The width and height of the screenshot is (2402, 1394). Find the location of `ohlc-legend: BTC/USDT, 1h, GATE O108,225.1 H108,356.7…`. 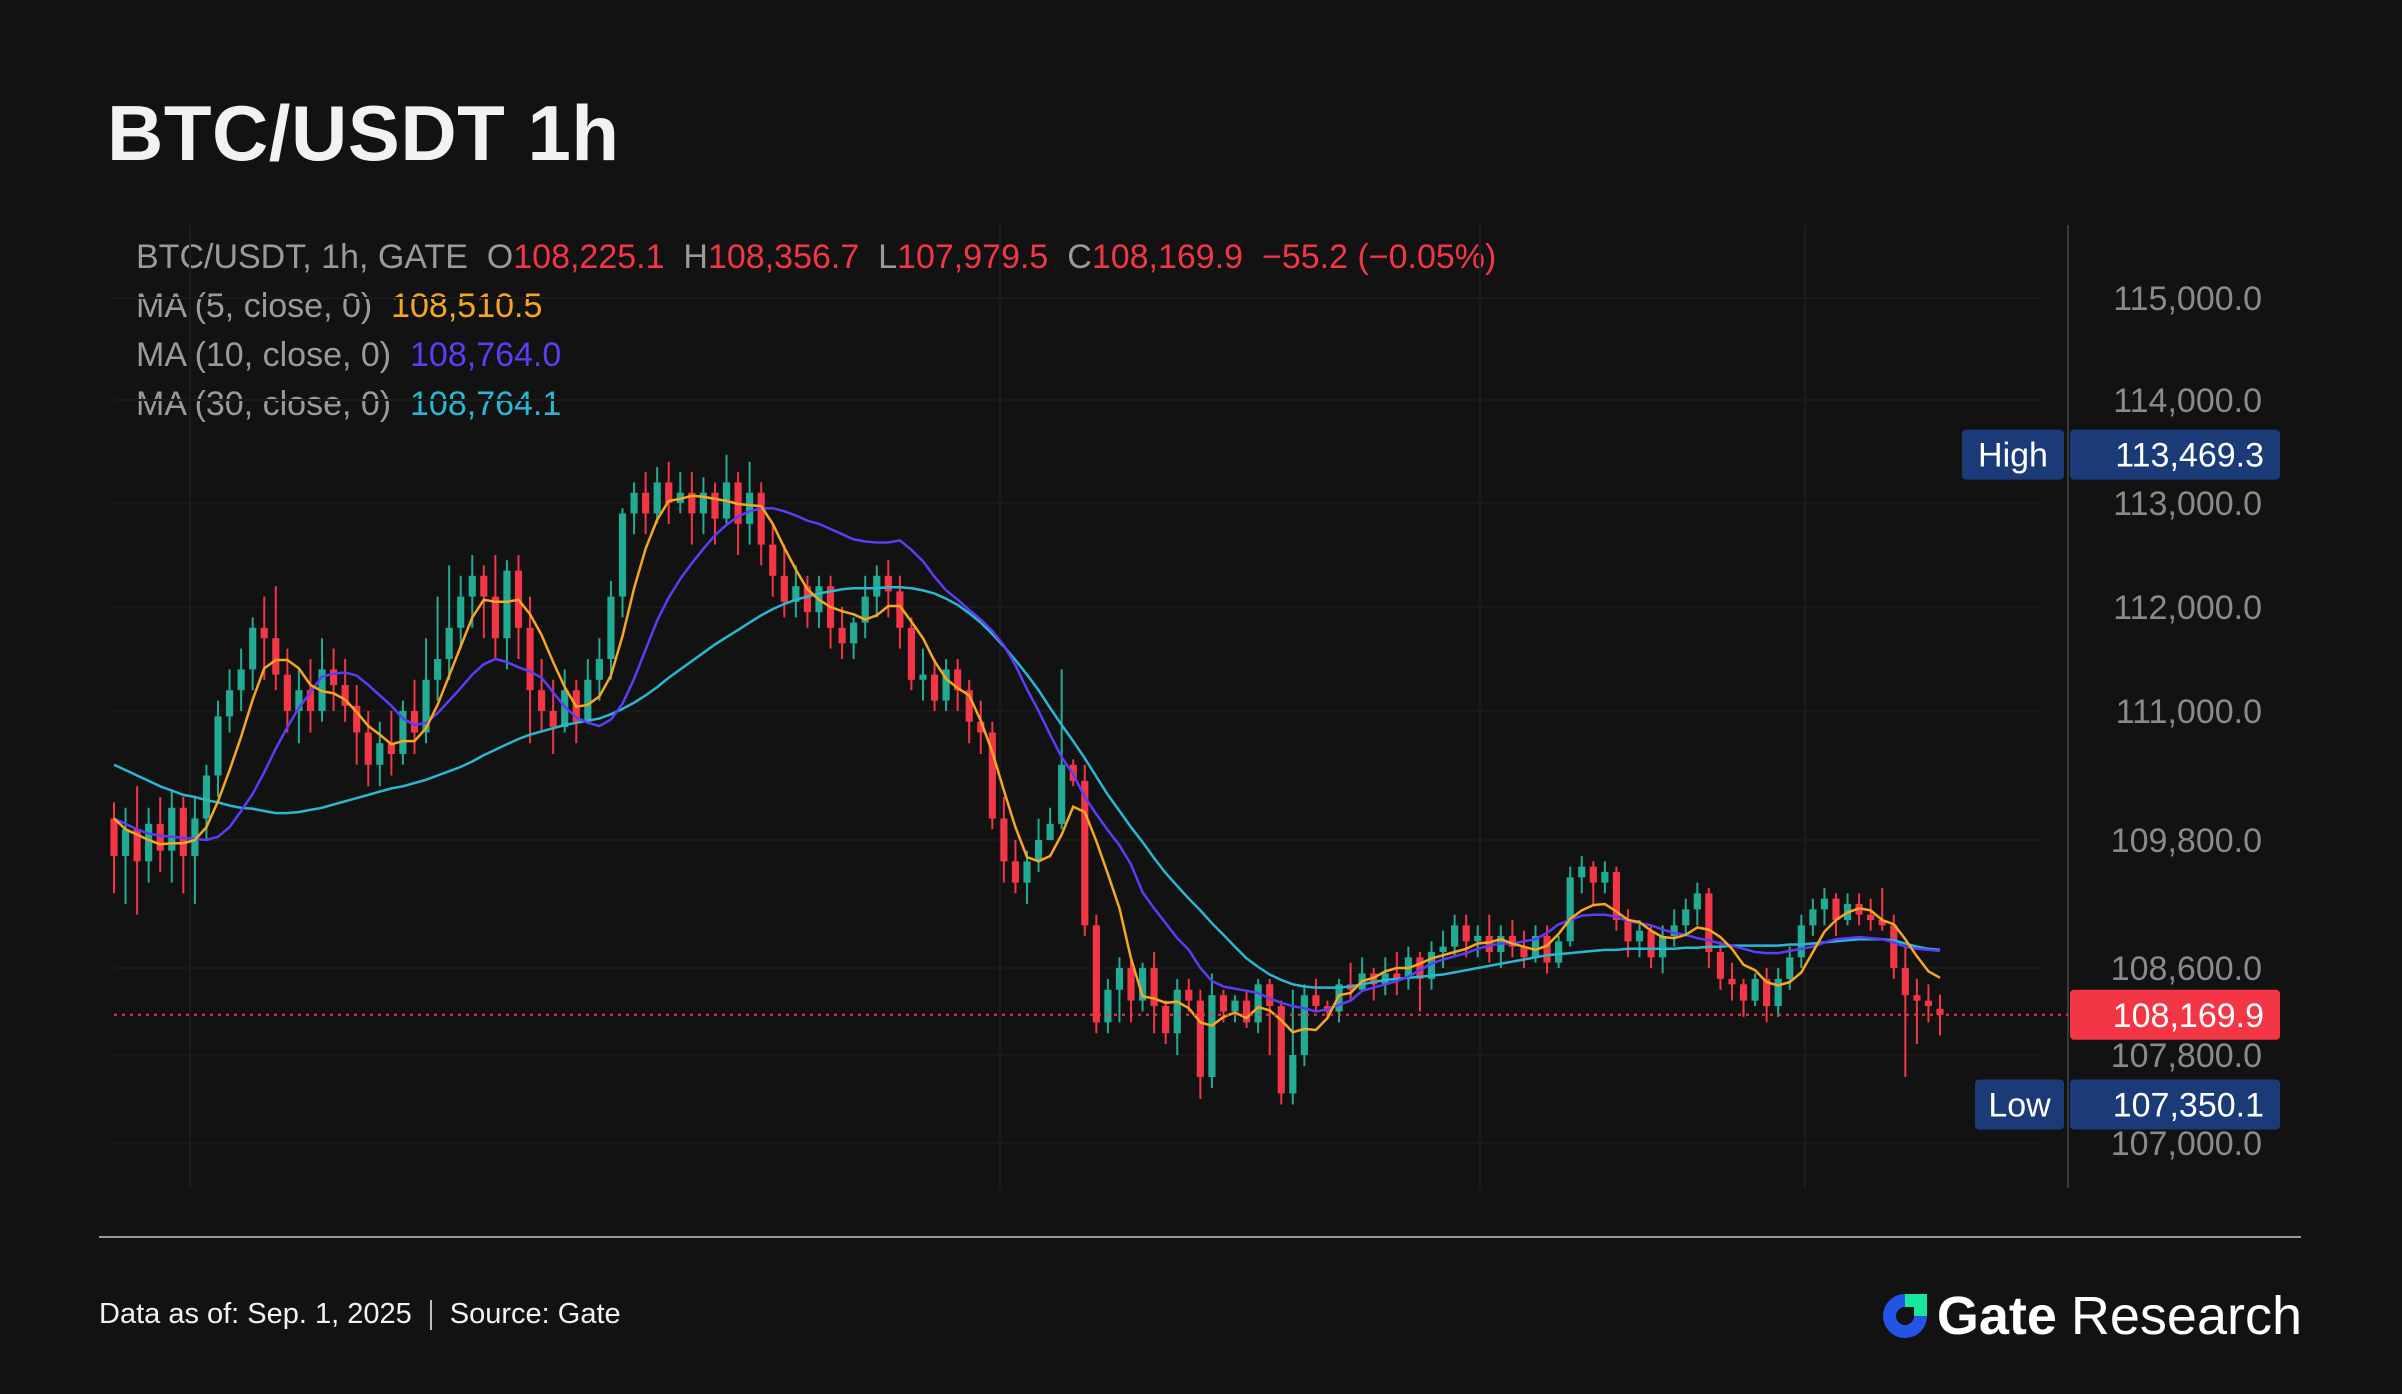

ohlc-legend: BTC/USDT, 1h, GATE O108,225.1 H108,356.7… is located at coordinates (816, 257).